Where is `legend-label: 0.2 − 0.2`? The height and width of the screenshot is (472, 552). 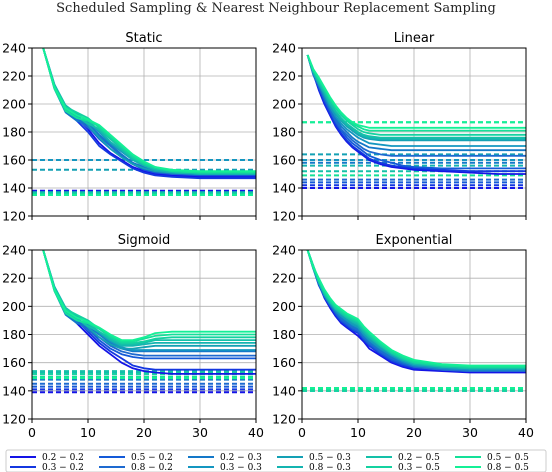
legend-label: 0.2 − 0.2 is located at coordinates (63, 458).